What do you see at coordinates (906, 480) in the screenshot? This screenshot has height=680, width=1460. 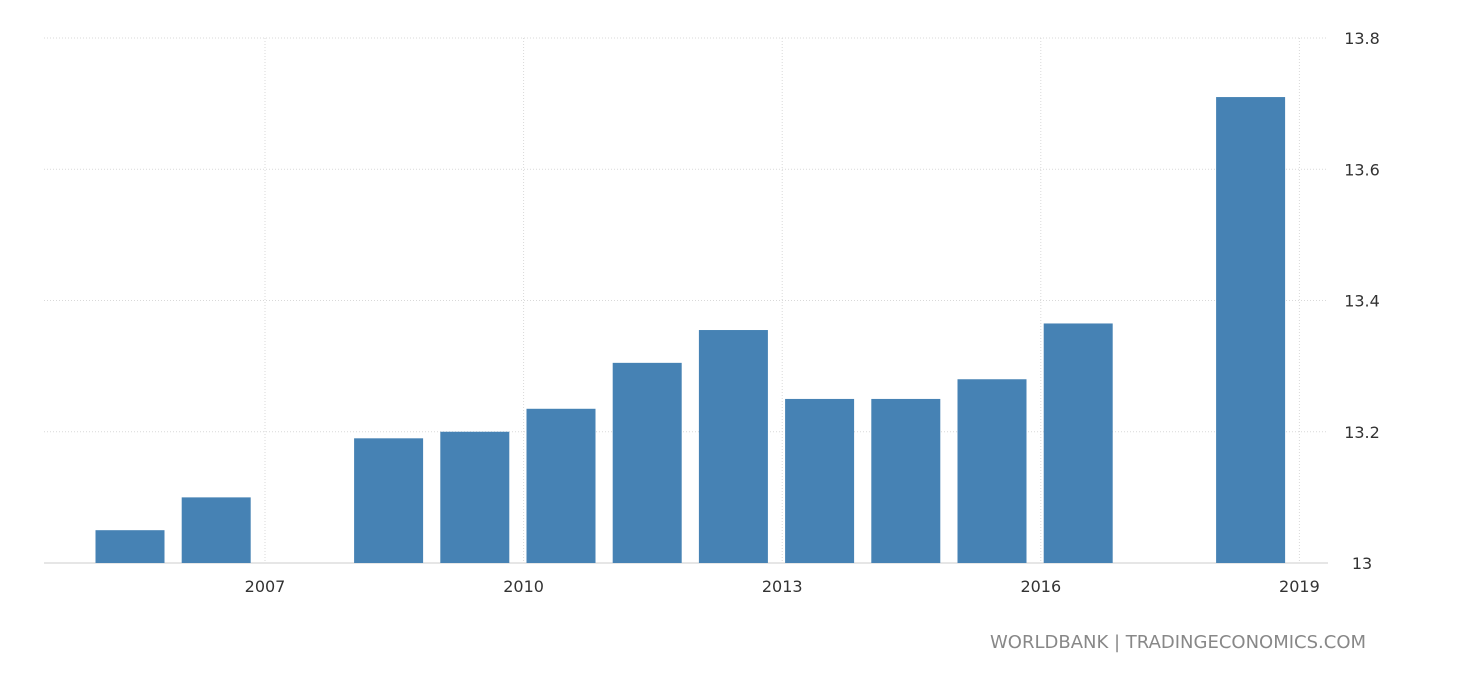 I see `bar-2014` at bounding box center [906, 480].